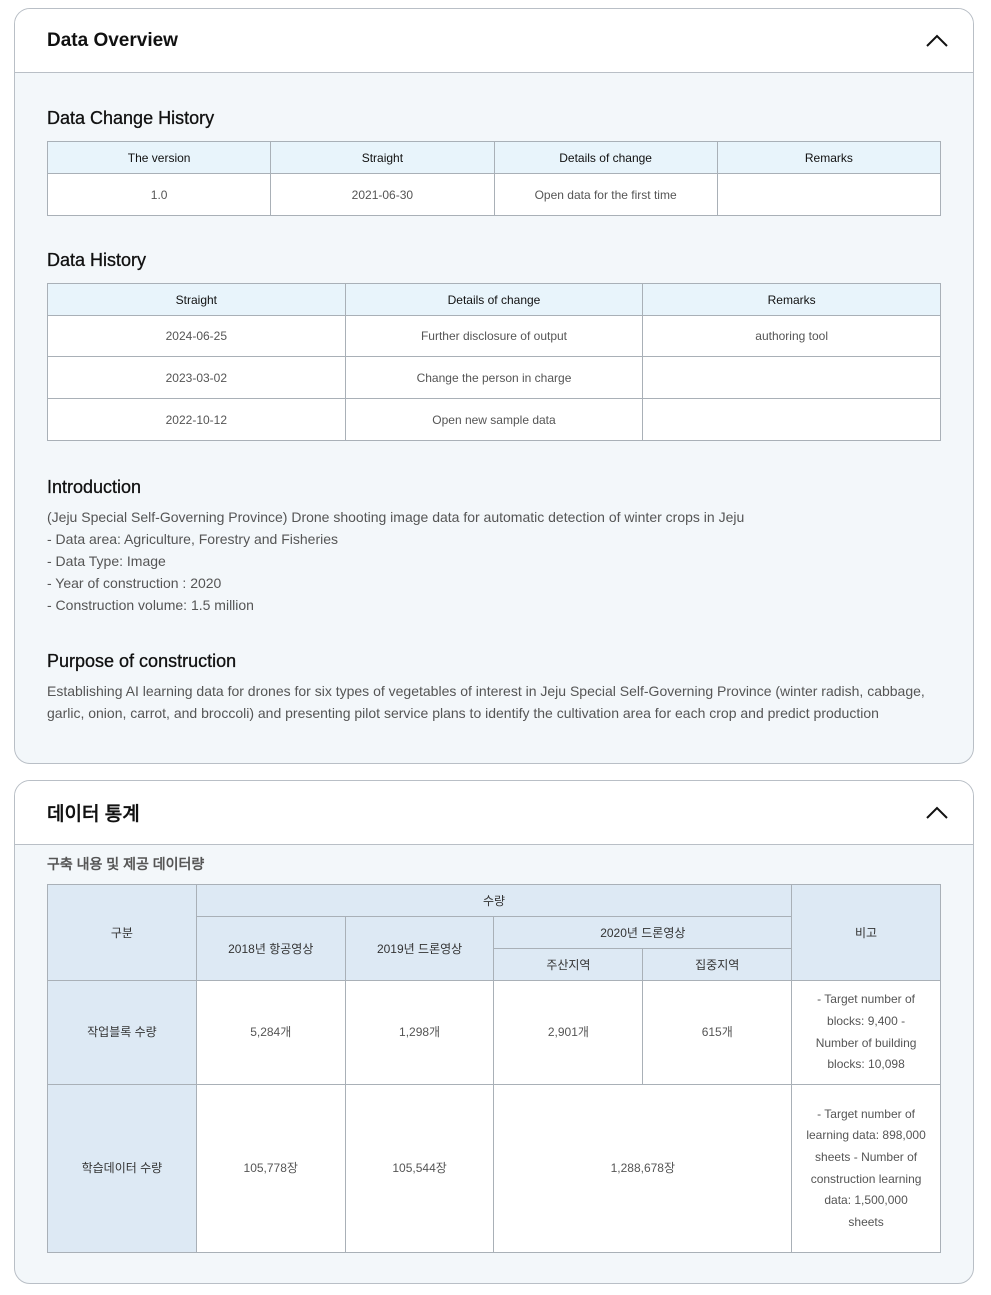  What do you see at coordinates (717, 964) in the screenshot?
I see `col-header: 집중지역` at bounding box center [717, 964].